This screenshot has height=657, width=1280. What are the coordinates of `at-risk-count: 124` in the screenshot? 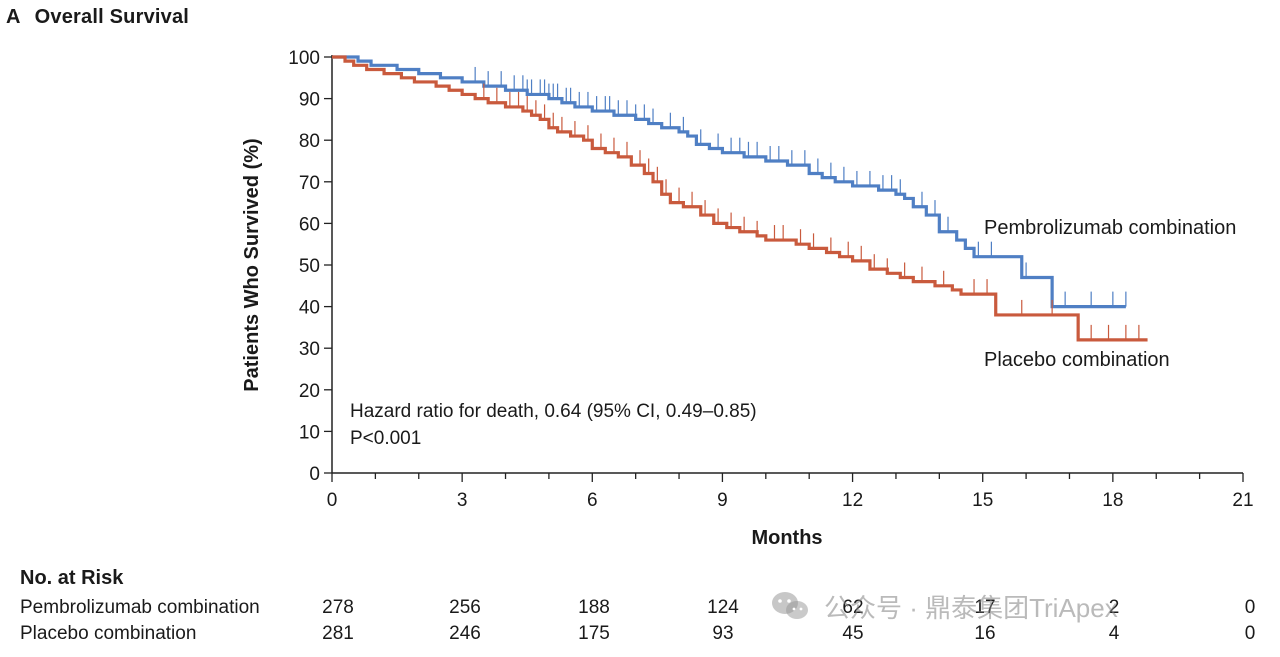 It's located at (723, 607).